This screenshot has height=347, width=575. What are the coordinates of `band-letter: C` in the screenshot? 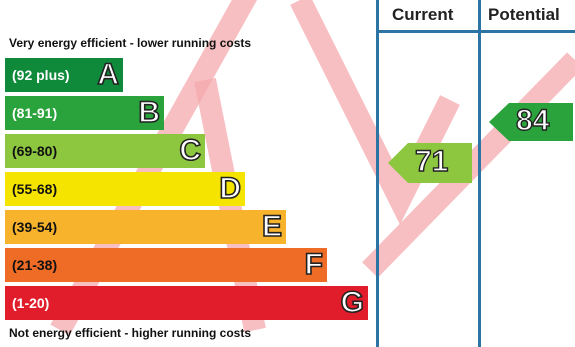 It's located at (190, 150).